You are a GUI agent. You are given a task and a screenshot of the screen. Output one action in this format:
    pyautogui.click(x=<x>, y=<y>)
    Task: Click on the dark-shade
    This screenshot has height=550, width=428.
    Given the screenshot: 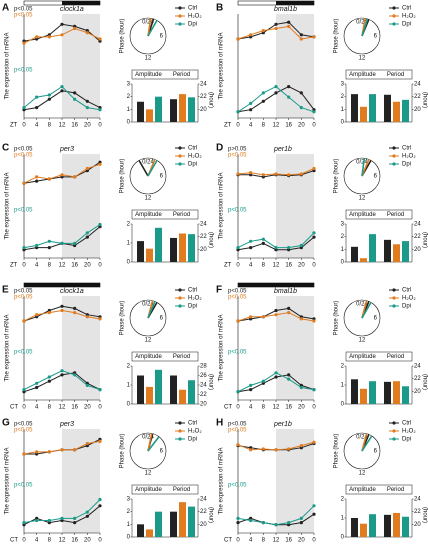 What is the action you would take?
    pyautogui.click(x=81, y=348)
    